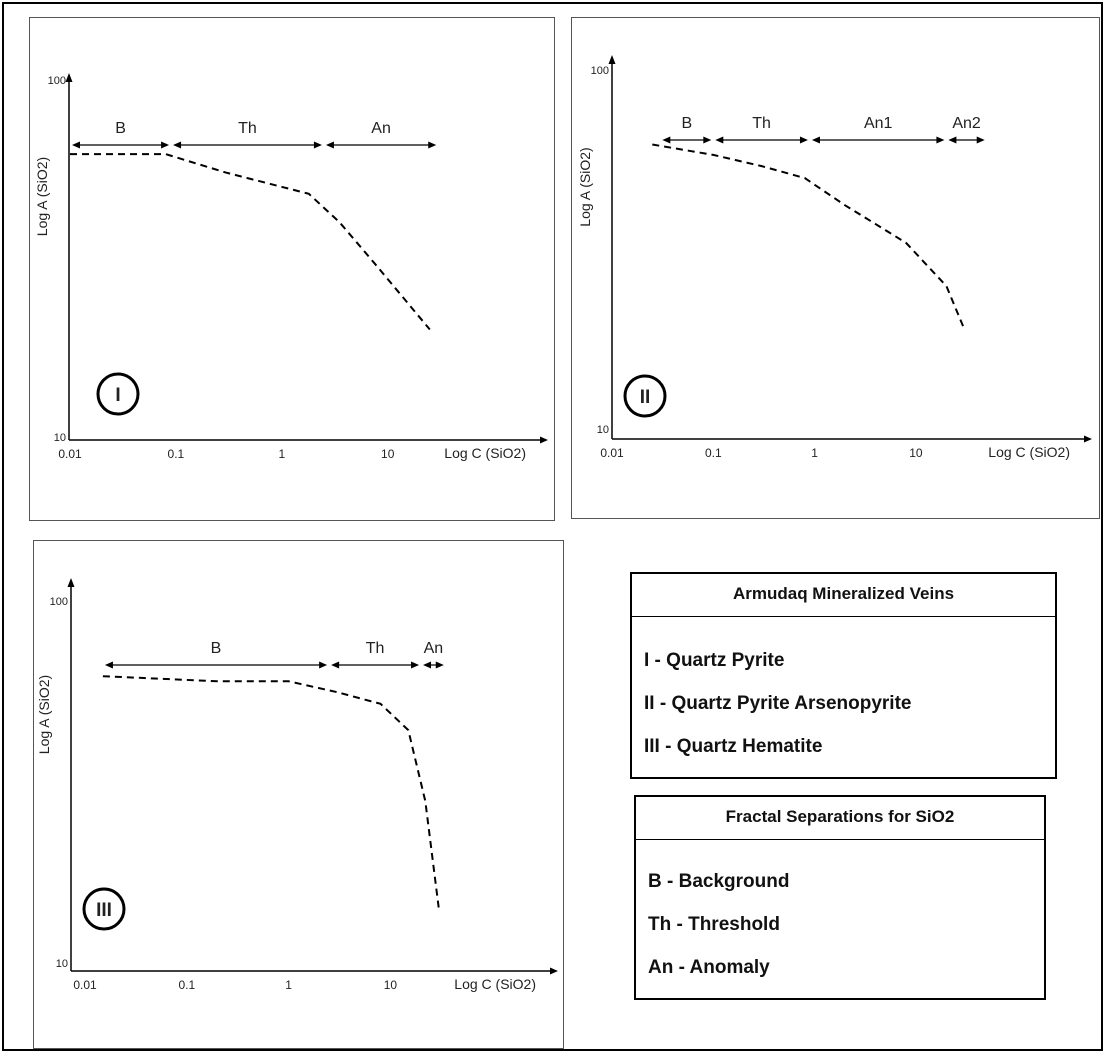 The image size is (1109, 1057). I want to click on legend-veins-title: Armudaq Mineralized Veins, so click(843, 593).